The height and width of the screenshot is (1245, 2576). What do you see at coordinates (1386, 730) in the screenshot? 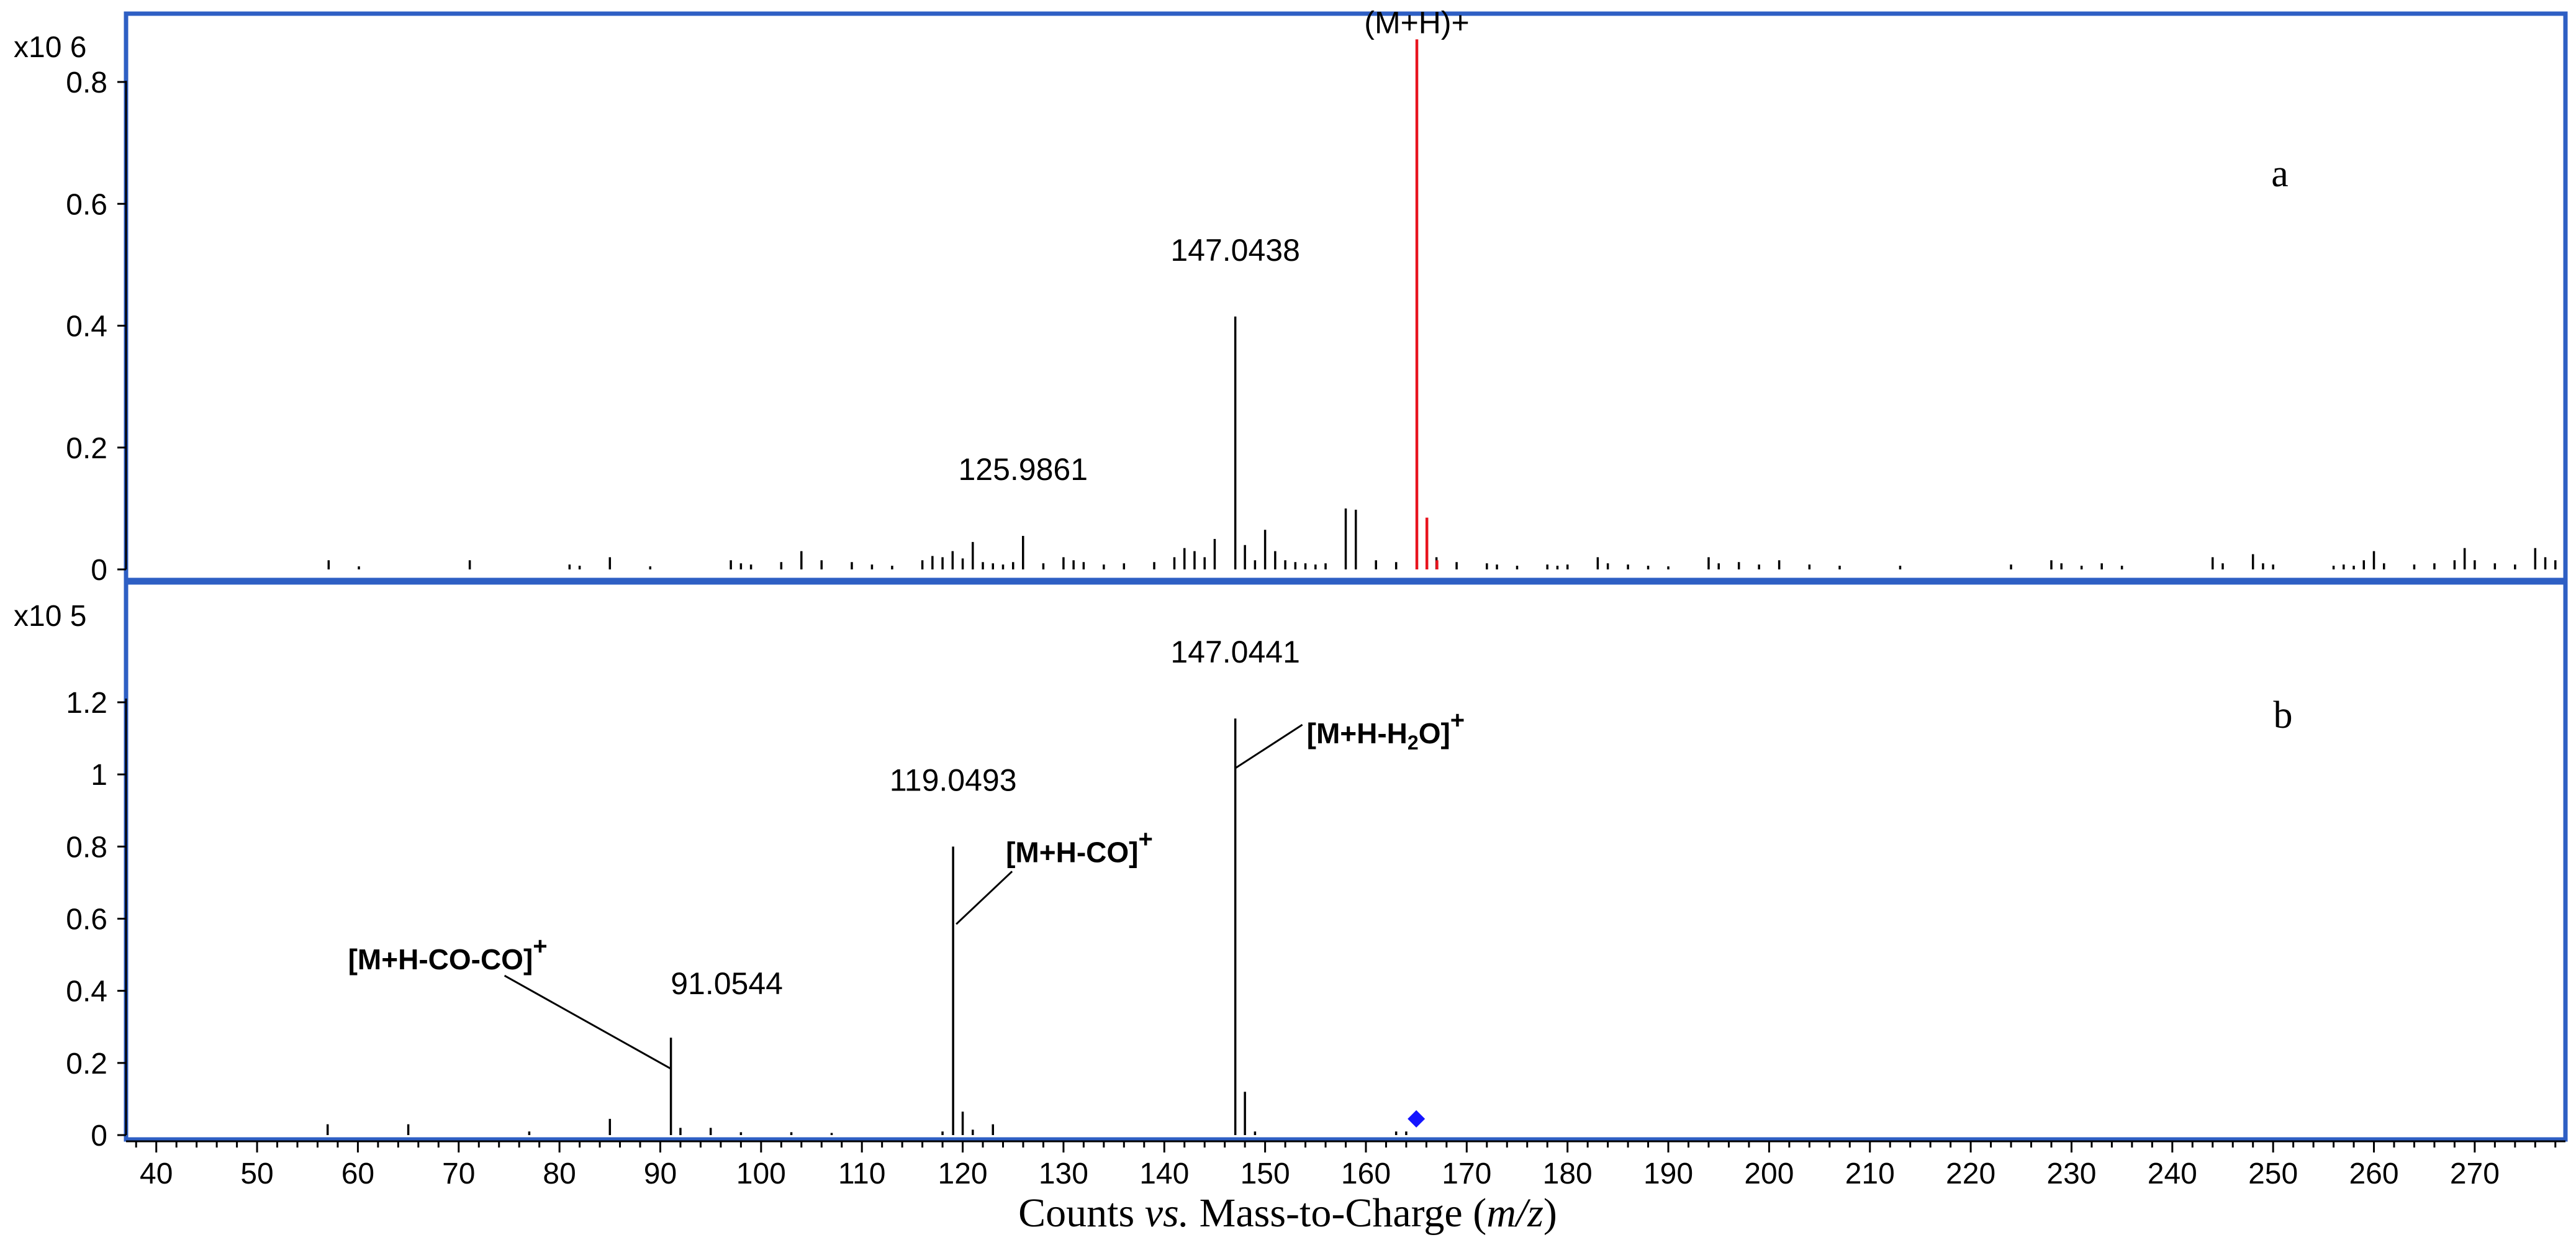
I see `ion-label: [M+H-H2O]+` at bounding box center [1386, 730].